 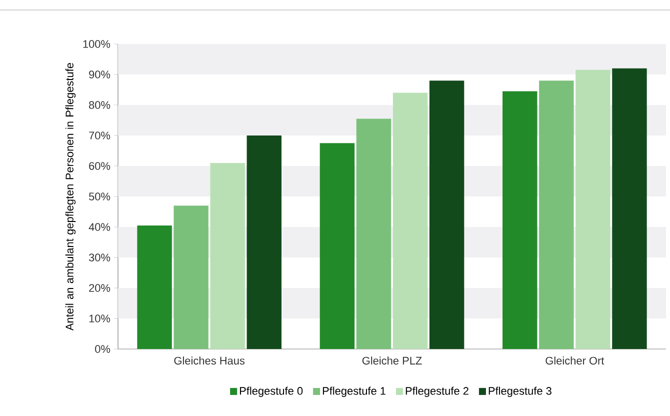 I want to click on y-tick-label: 30%, so click(x=99, y=258).